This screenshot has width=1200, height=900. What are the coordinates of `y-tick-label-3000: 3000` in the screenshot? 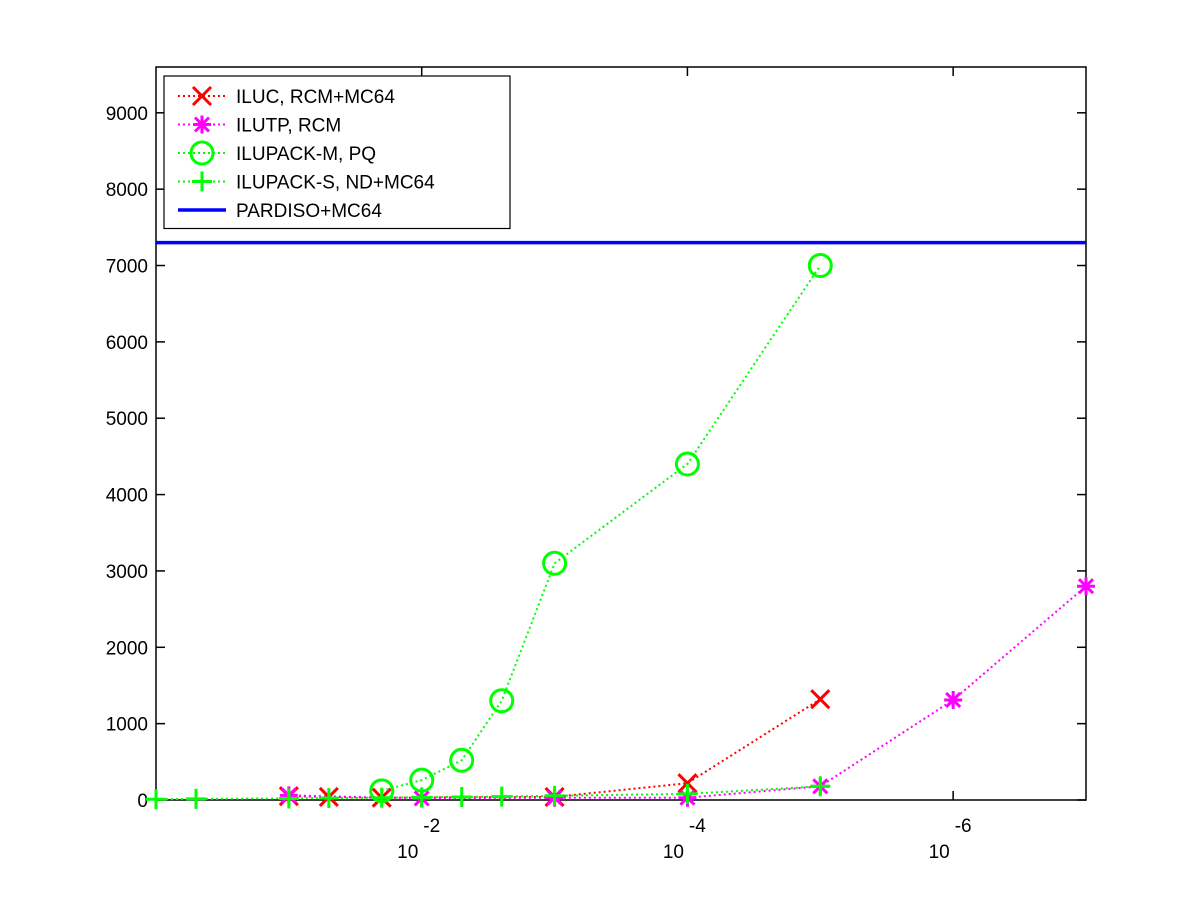 It's located at (127, 572).